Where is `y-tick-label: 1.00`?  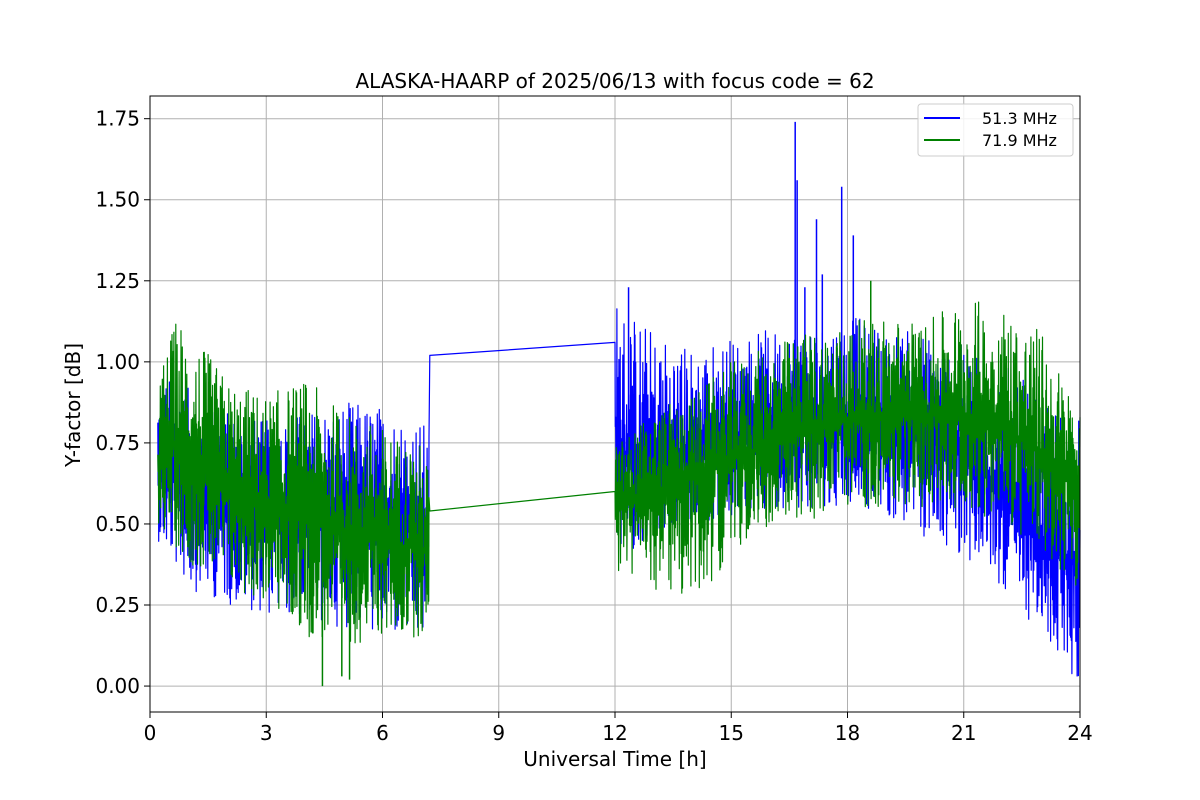
y-tick-label: 1.00 is located at coordinates (117, 362).